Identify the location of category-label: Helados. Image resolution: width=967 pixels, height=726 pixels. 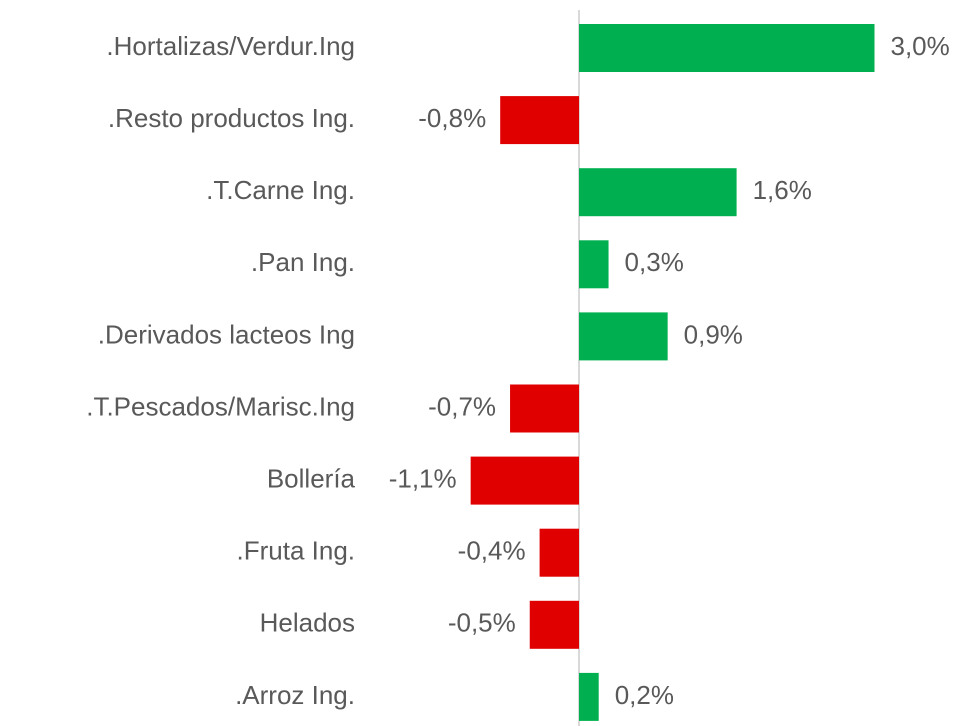
(307, 623).